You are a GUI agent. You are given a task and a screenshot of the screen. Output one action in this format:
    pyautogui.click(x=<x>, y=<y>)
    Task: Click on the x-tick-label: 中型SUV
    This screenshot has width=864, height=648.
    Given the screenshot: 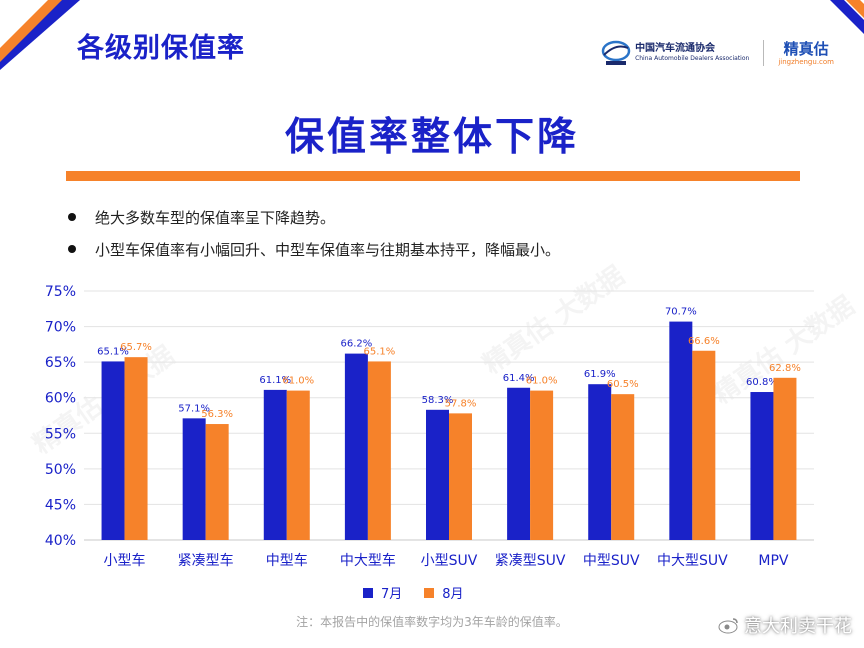 What is the action you would take?
    pyautogui.click(x=611, y=561)
    